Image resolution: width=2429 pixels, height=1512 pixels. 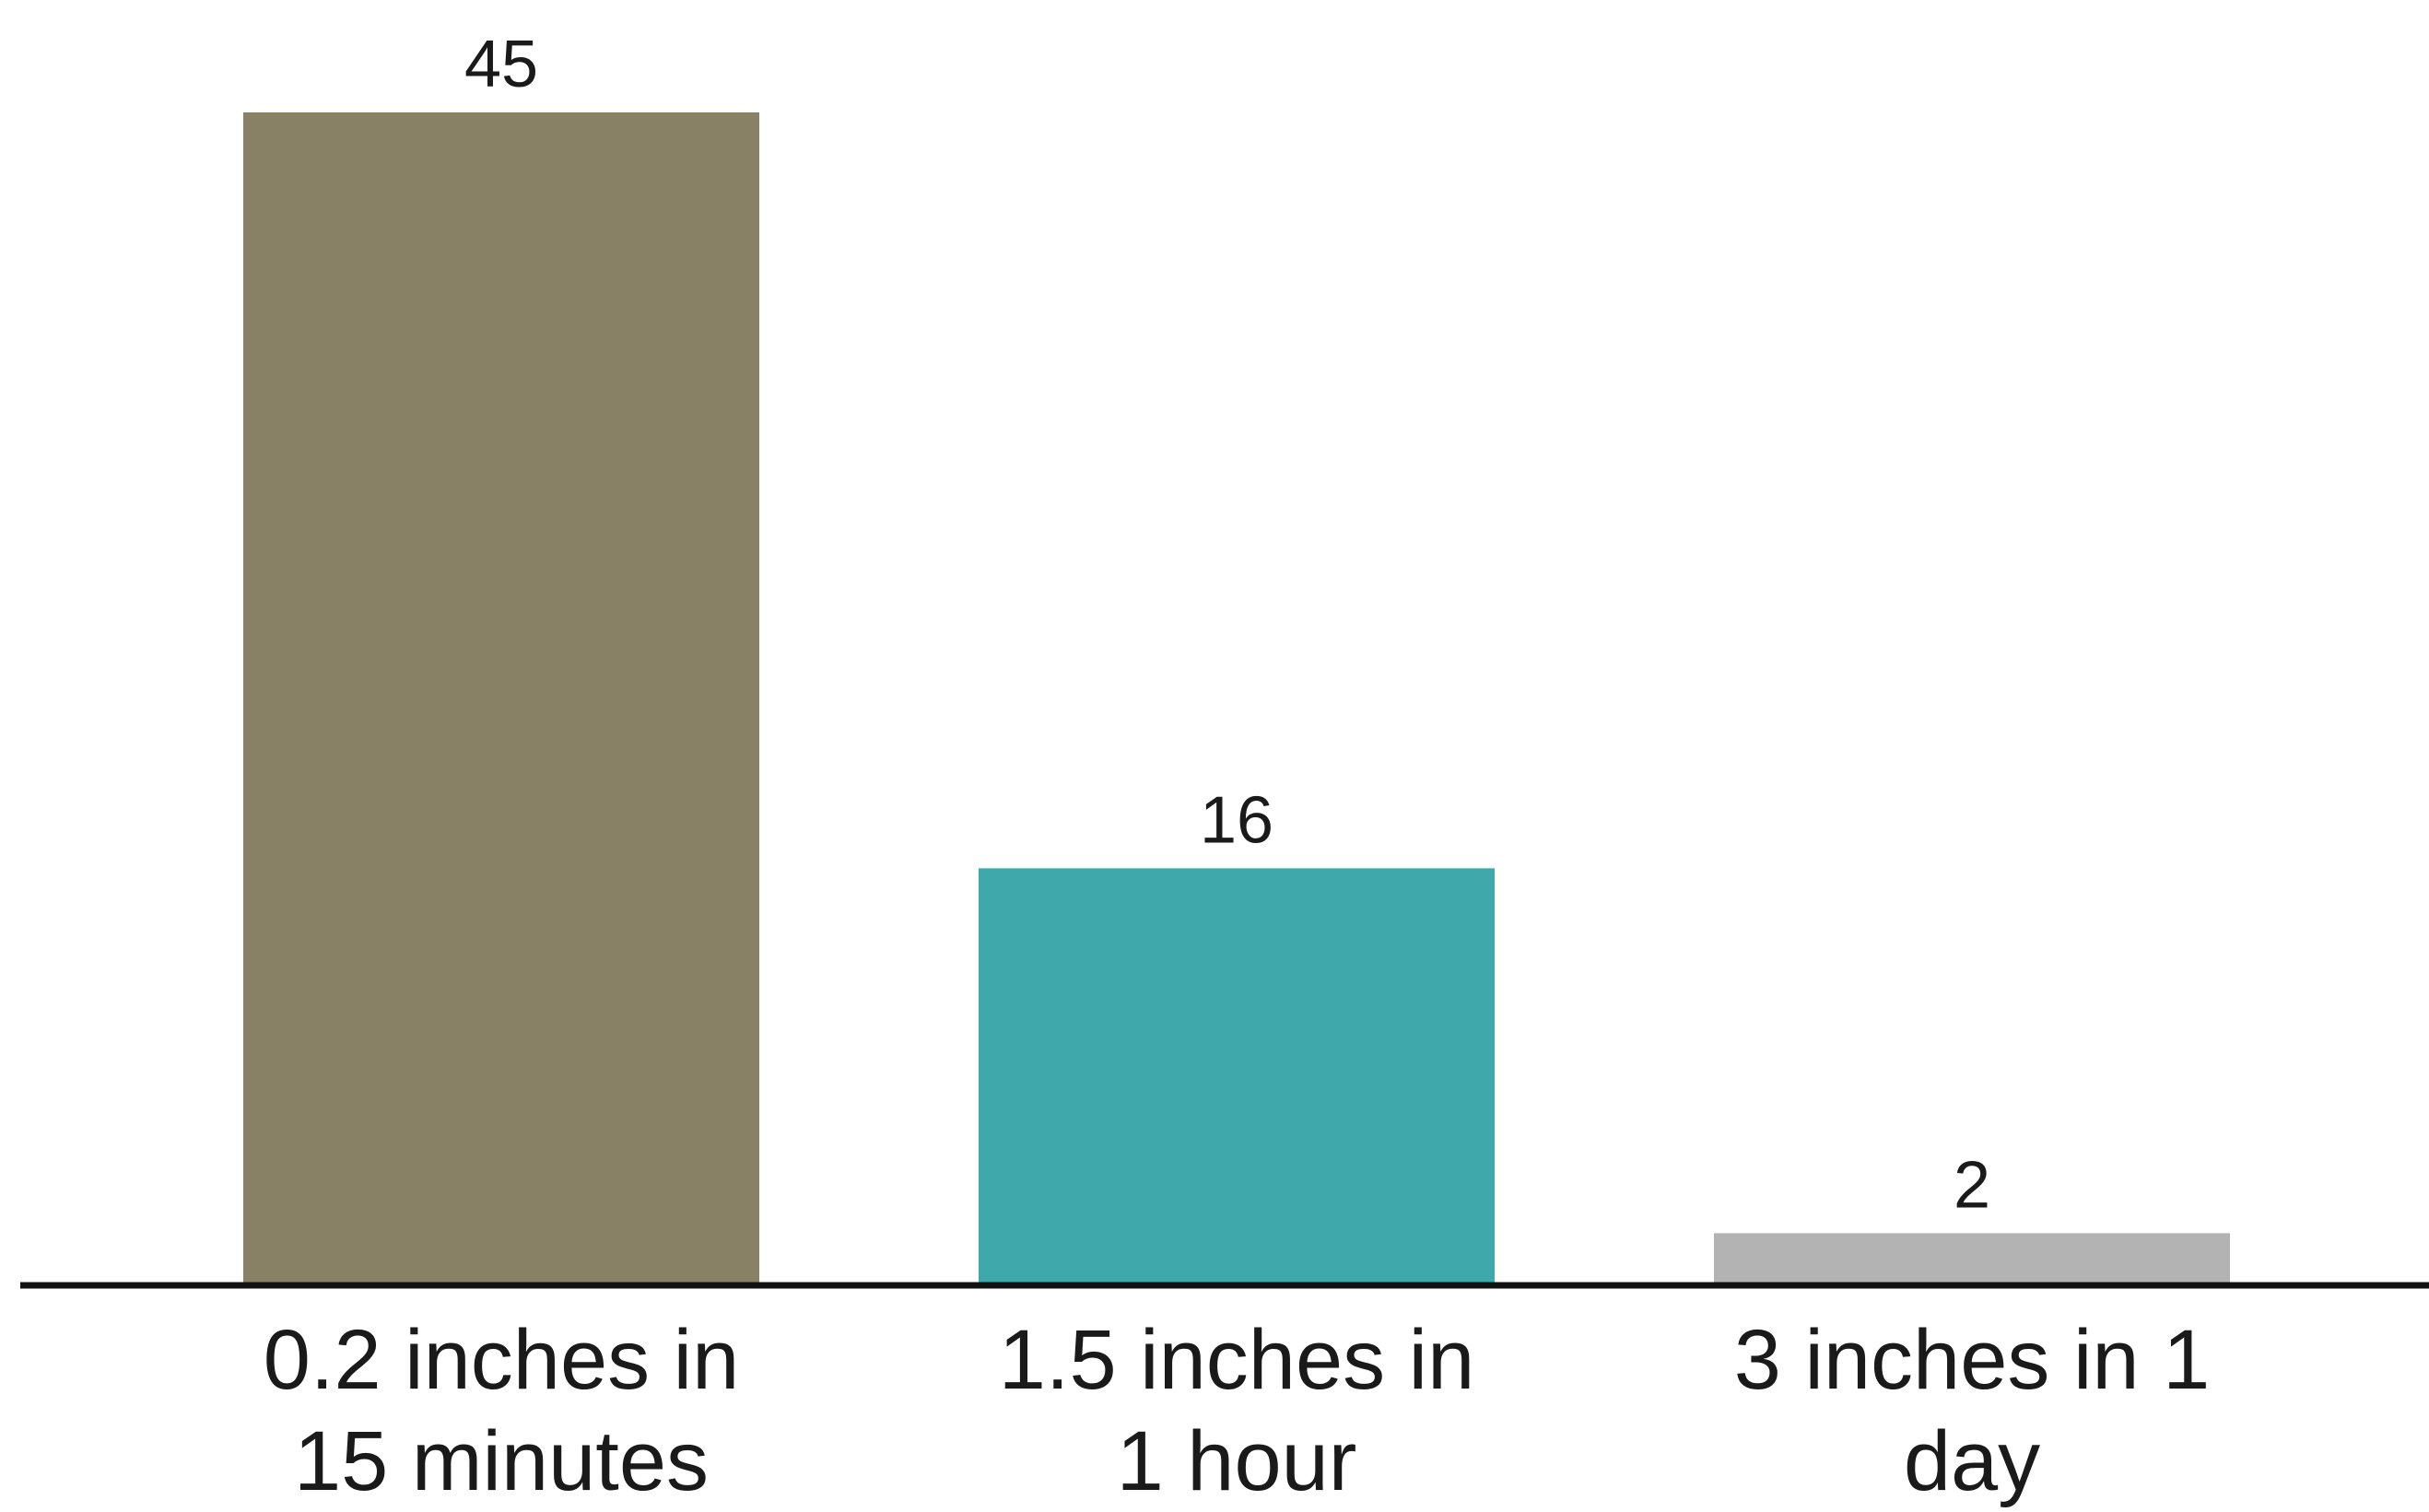 What do you see at coordinates (1972, 1185) in the screenshot?
I see `bar-value-label-3: 2` at bounding box center [1972, 1185].